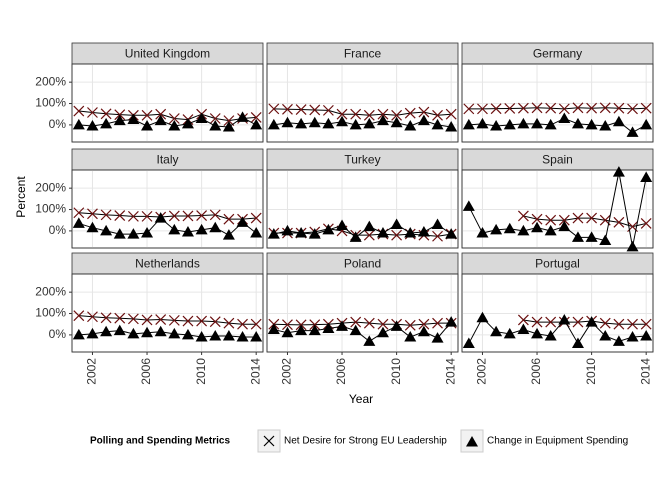  I want to click on x-tick-label: 2010, so click(201, 371).